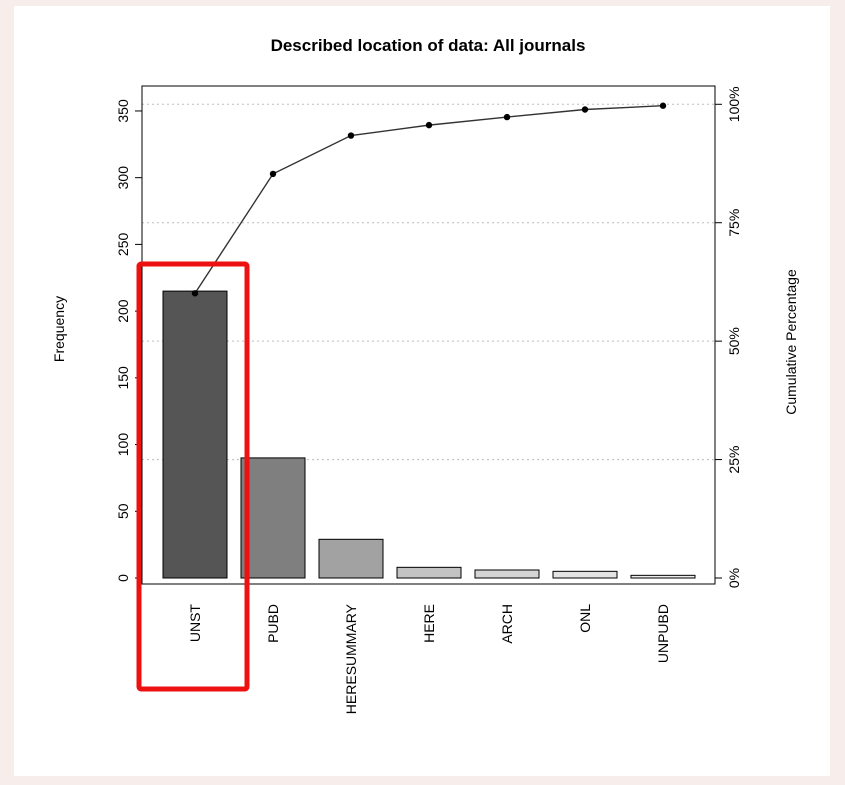 The width and height of the screenshot is (845, 785). Describe the element at coordinates (123, 578) in the screenshot. I see `y-tick-label: 0` at that location.